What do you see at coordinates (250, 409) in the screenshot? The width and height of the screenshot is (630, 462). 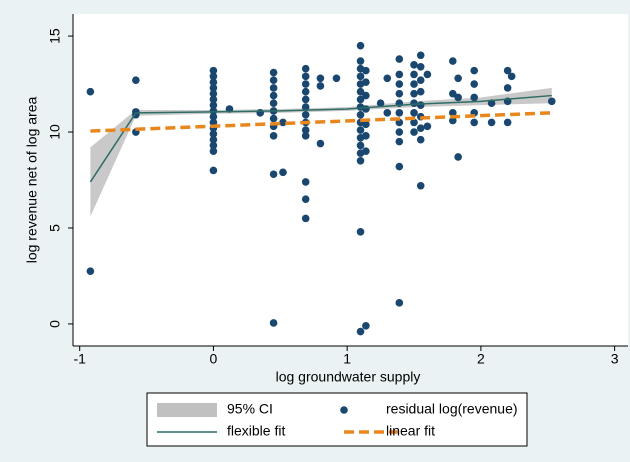 I see `legend-label: 95% CI` at bounding box center [250, 409].